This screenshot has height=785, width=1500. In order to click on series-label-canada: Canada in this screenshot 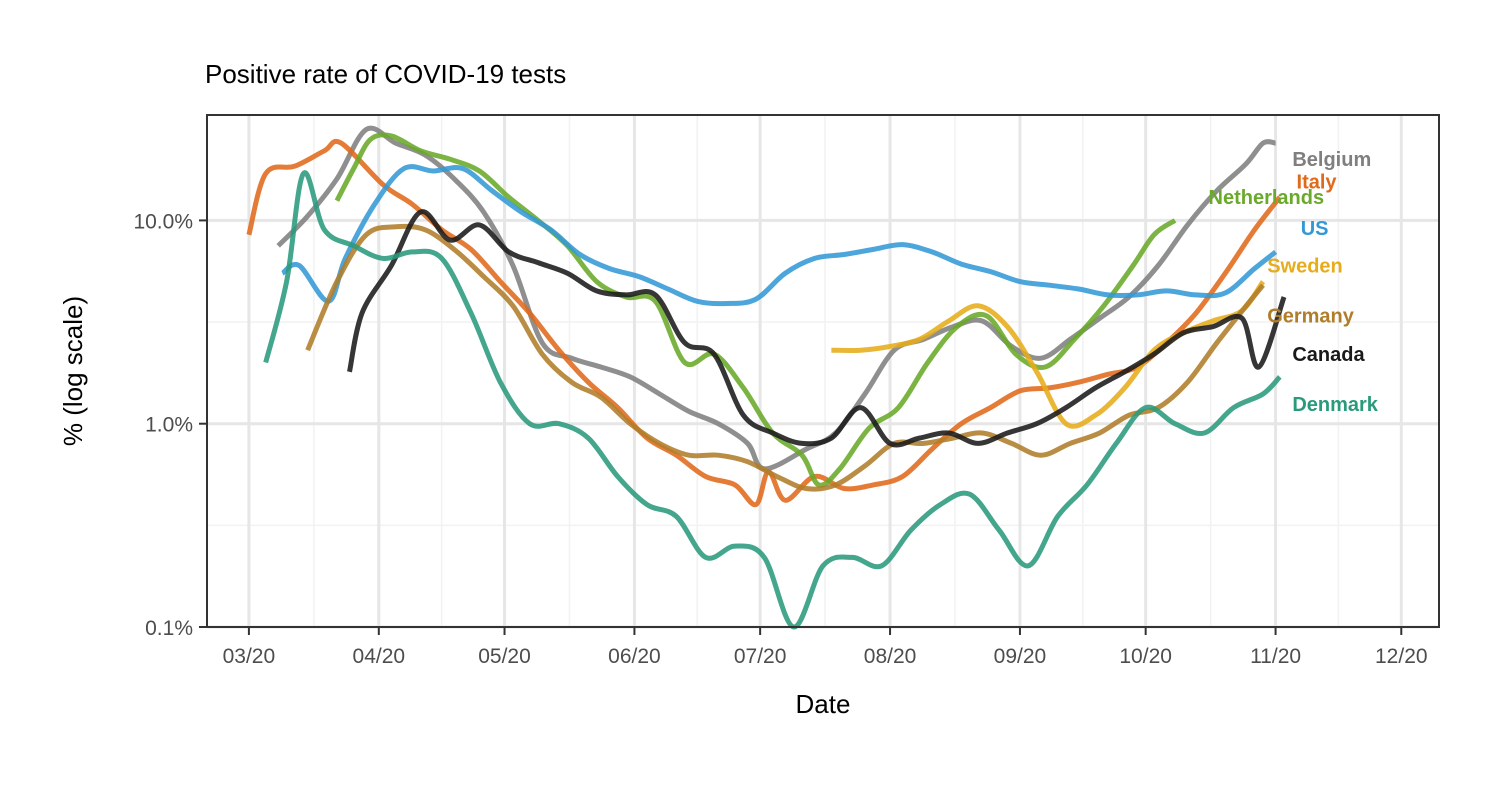, I will do `click(1328, 355)`.